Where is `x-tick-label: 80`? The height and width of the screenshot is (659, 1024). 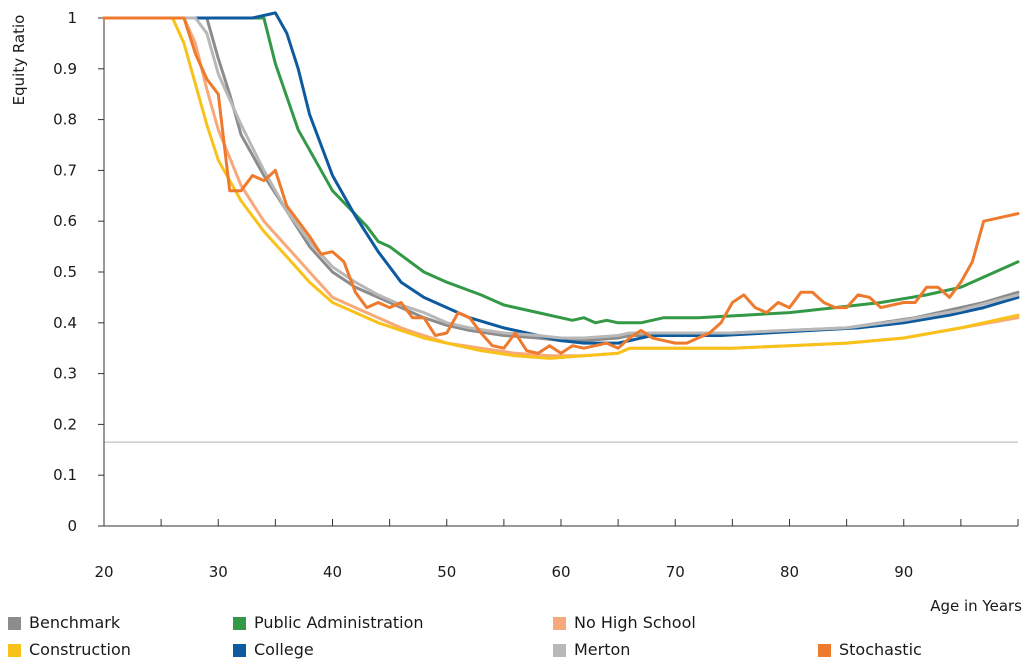 x-tick-label: 80 is located at coordinates (789, 572).